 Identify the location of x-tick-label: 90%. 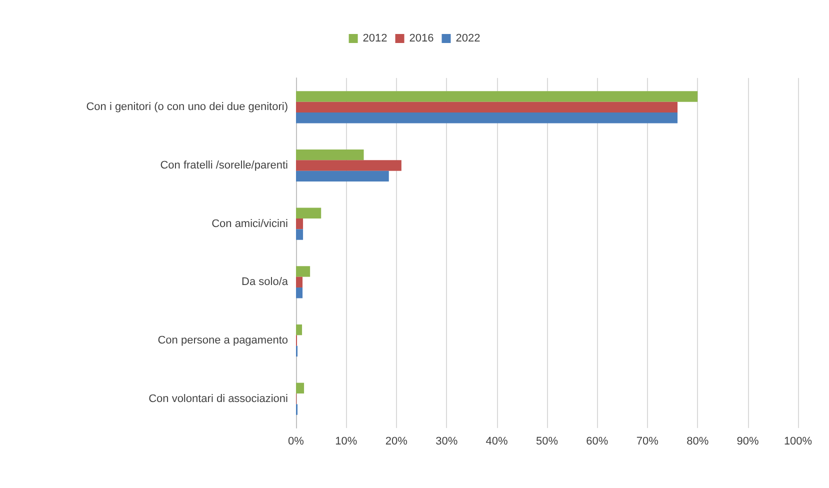
(748, 442).